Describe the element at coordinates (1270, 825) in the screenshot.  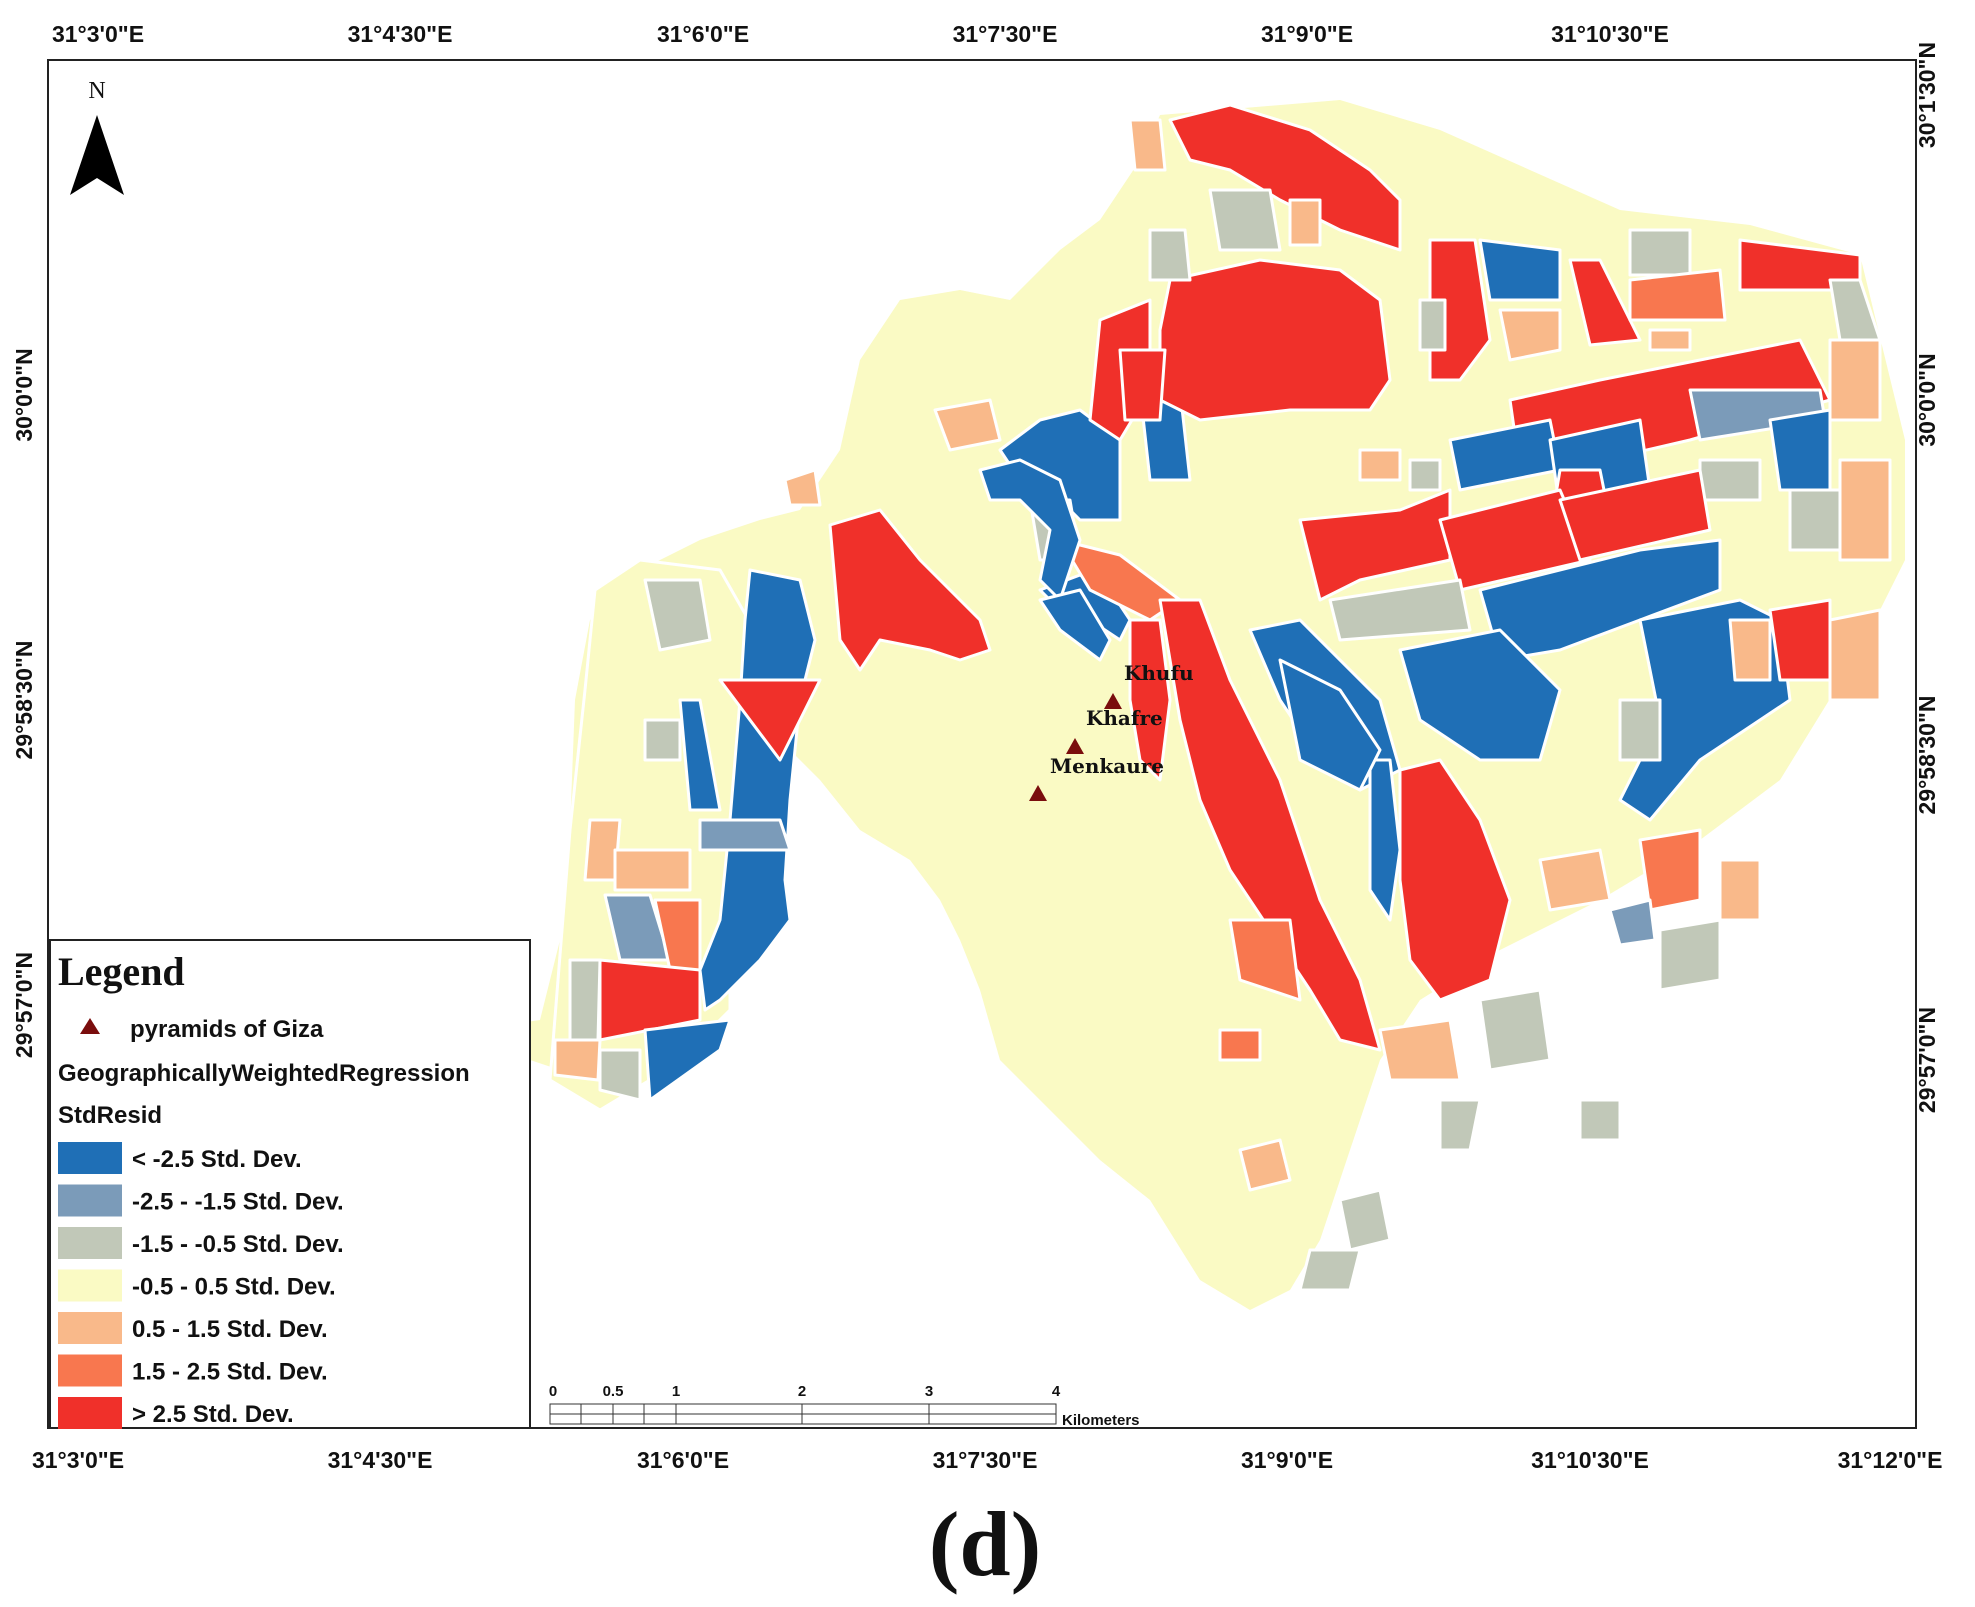
I see `district-diagonal-red` at that location.